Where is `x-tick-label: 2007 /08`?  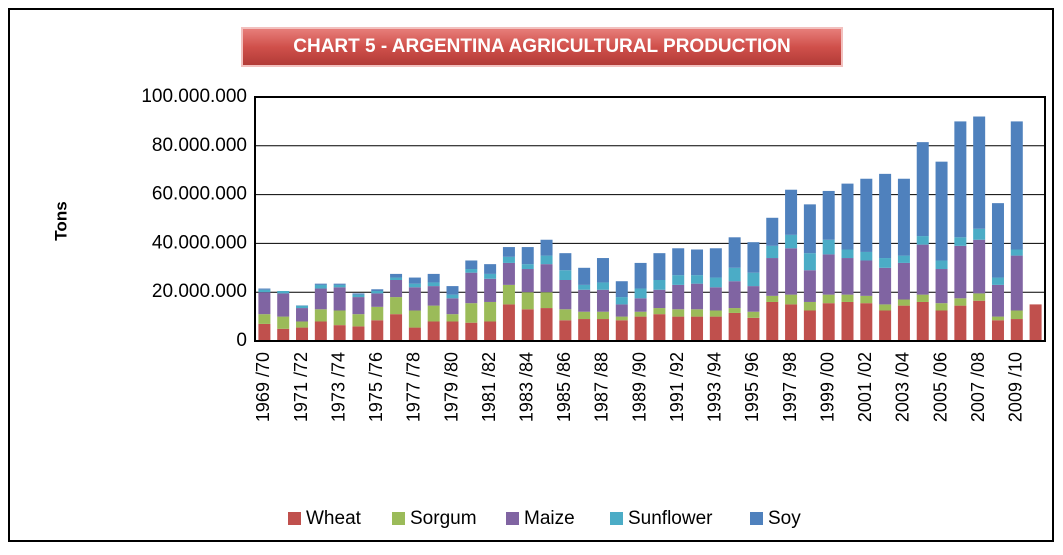
x-tick-label: 2007 /08 is located at coordinates (978, 387).